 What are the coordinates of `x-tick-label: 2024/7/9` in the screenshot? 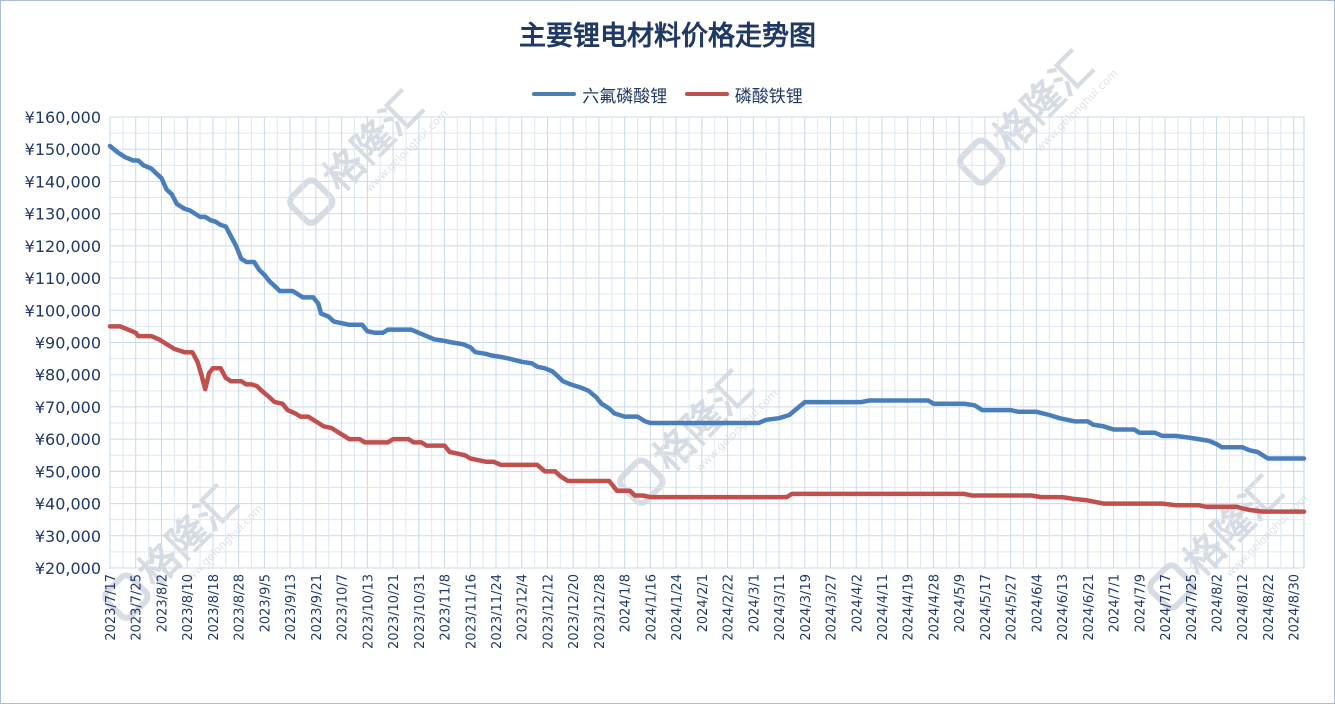 It's located at (1140, 603).